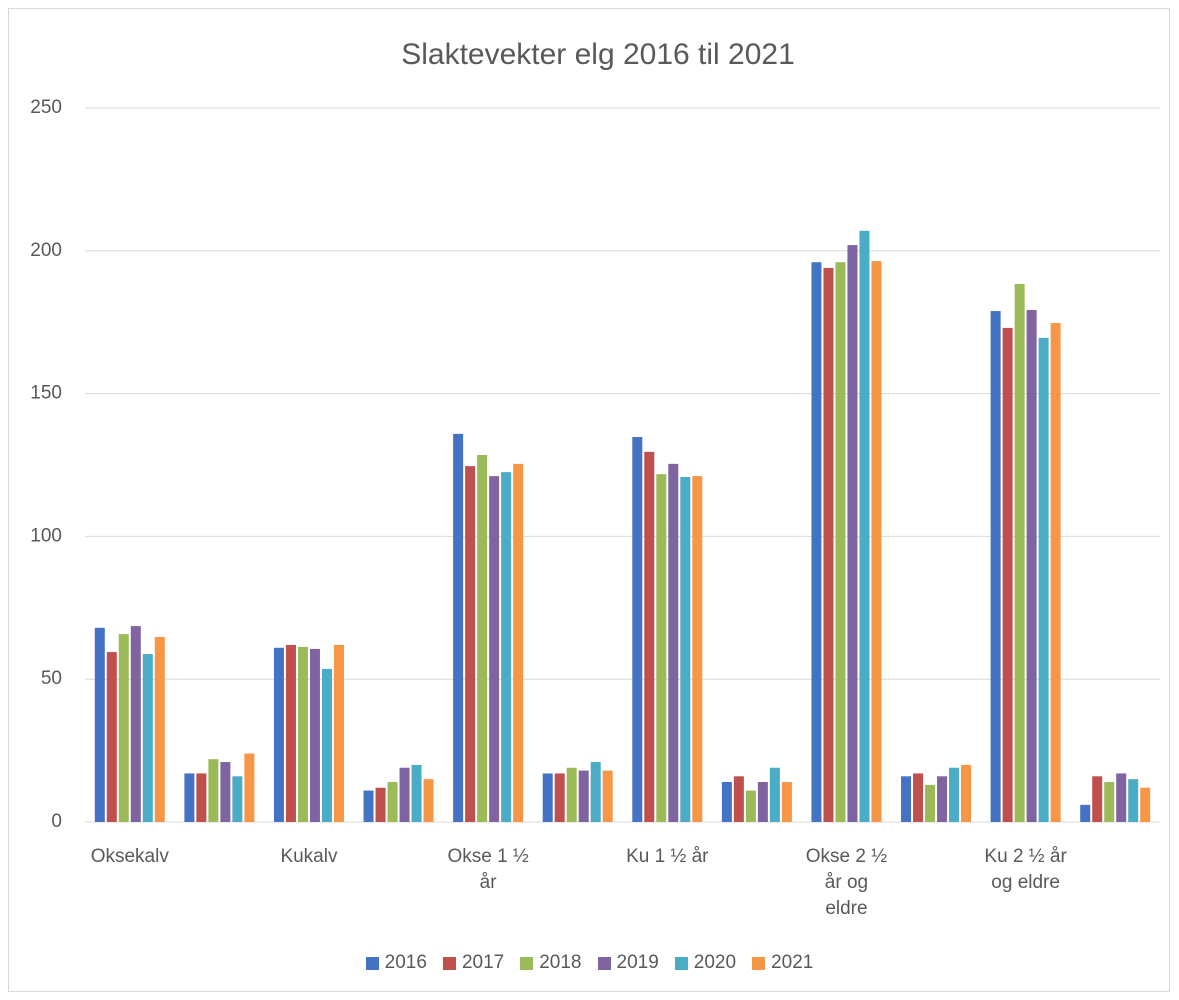 This screenshot has width=1179, height=1000. I want to click on legend-item: 2021, so click(782, 963).